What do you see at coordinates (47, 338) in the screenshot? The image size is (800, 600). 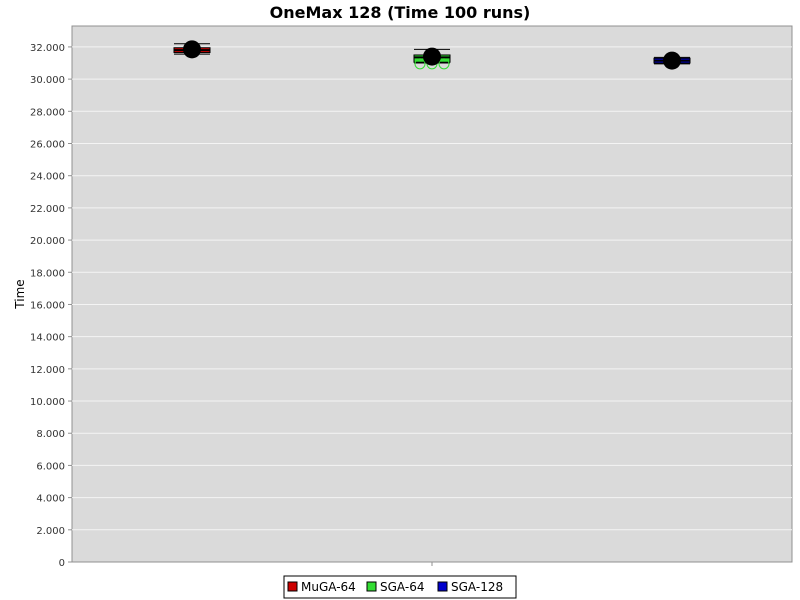 I see `y-tick-label: 14.000` at bounding box center [47, 338].